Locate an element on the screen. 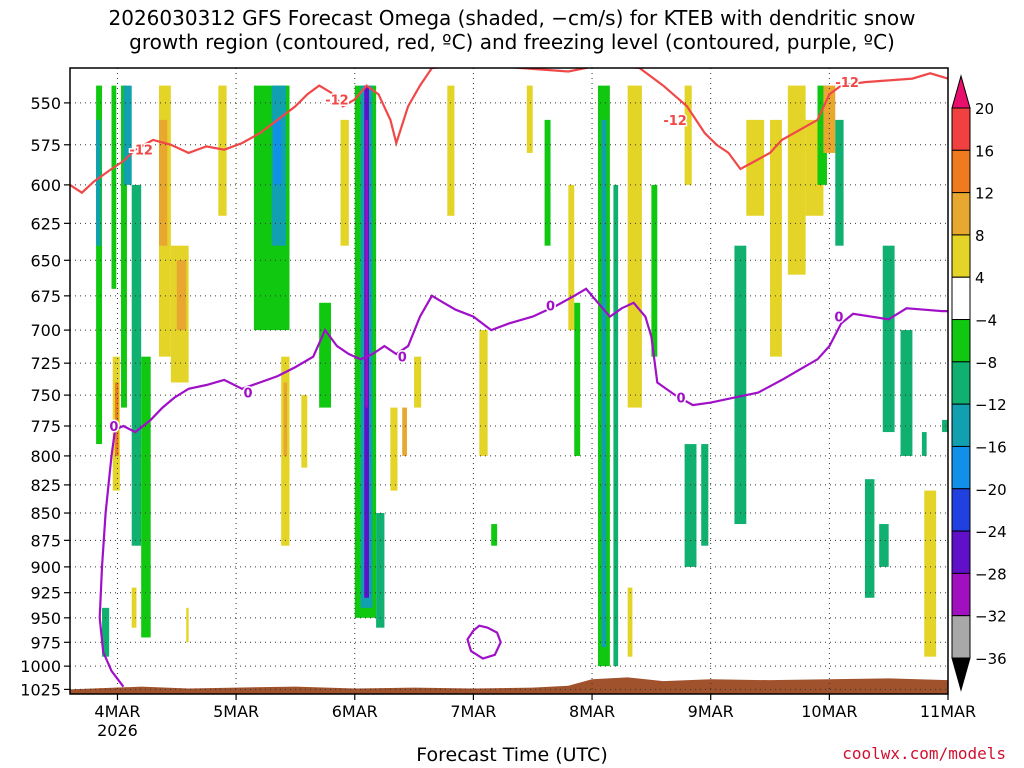 The width and height of the screenshot is (1024, 768). y-tick-label: 800 is located at coordinates (45, 456).